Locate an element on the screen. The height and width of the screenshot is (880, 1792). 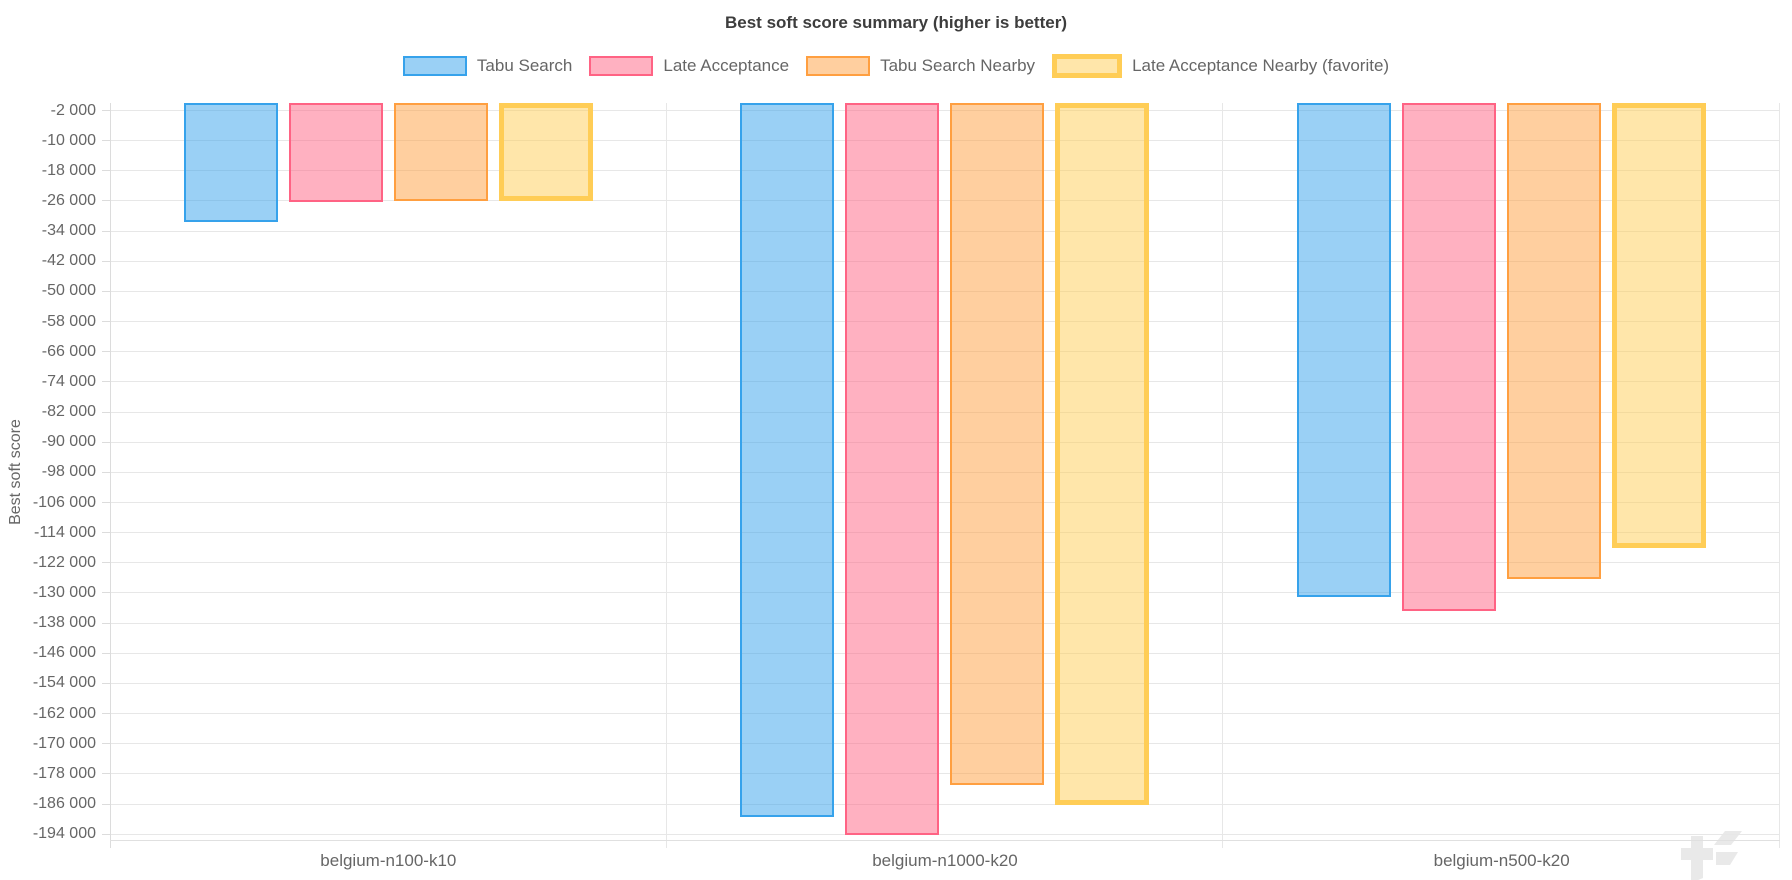
y-tick-label: -34 000 is located at coordinates (68, 231).